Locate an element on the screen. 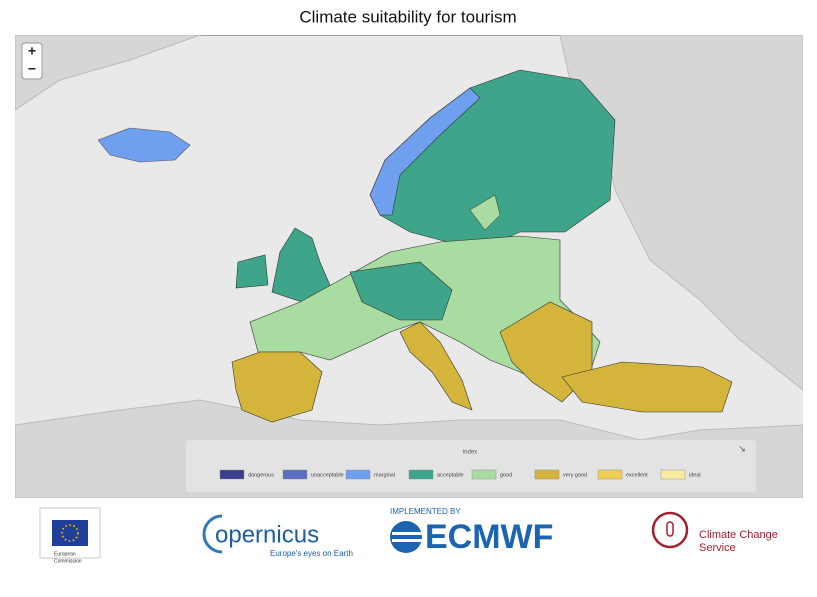 The width and height of the screenshot is (817, 597). ireland is located at coordinates (252, 271).